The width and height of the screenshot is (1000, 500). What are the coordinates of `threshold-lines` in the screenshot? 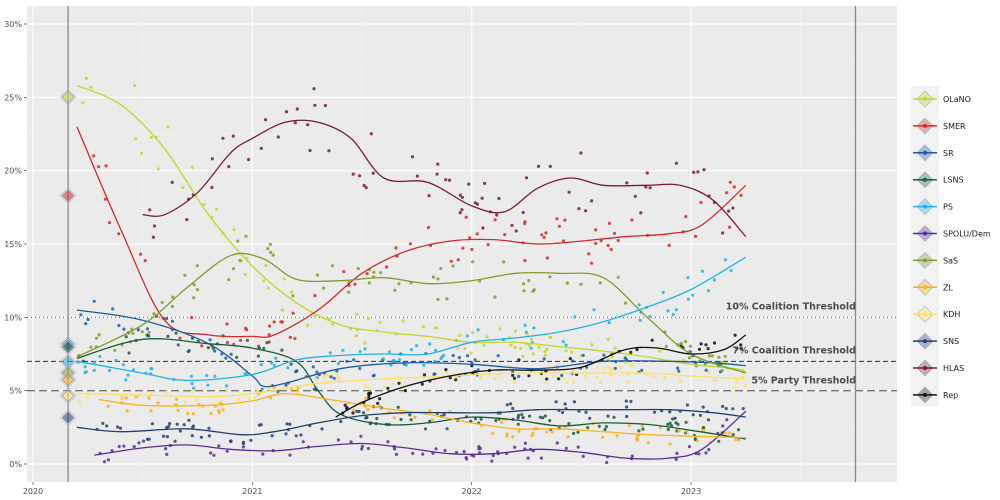 It's located at (462, 354).